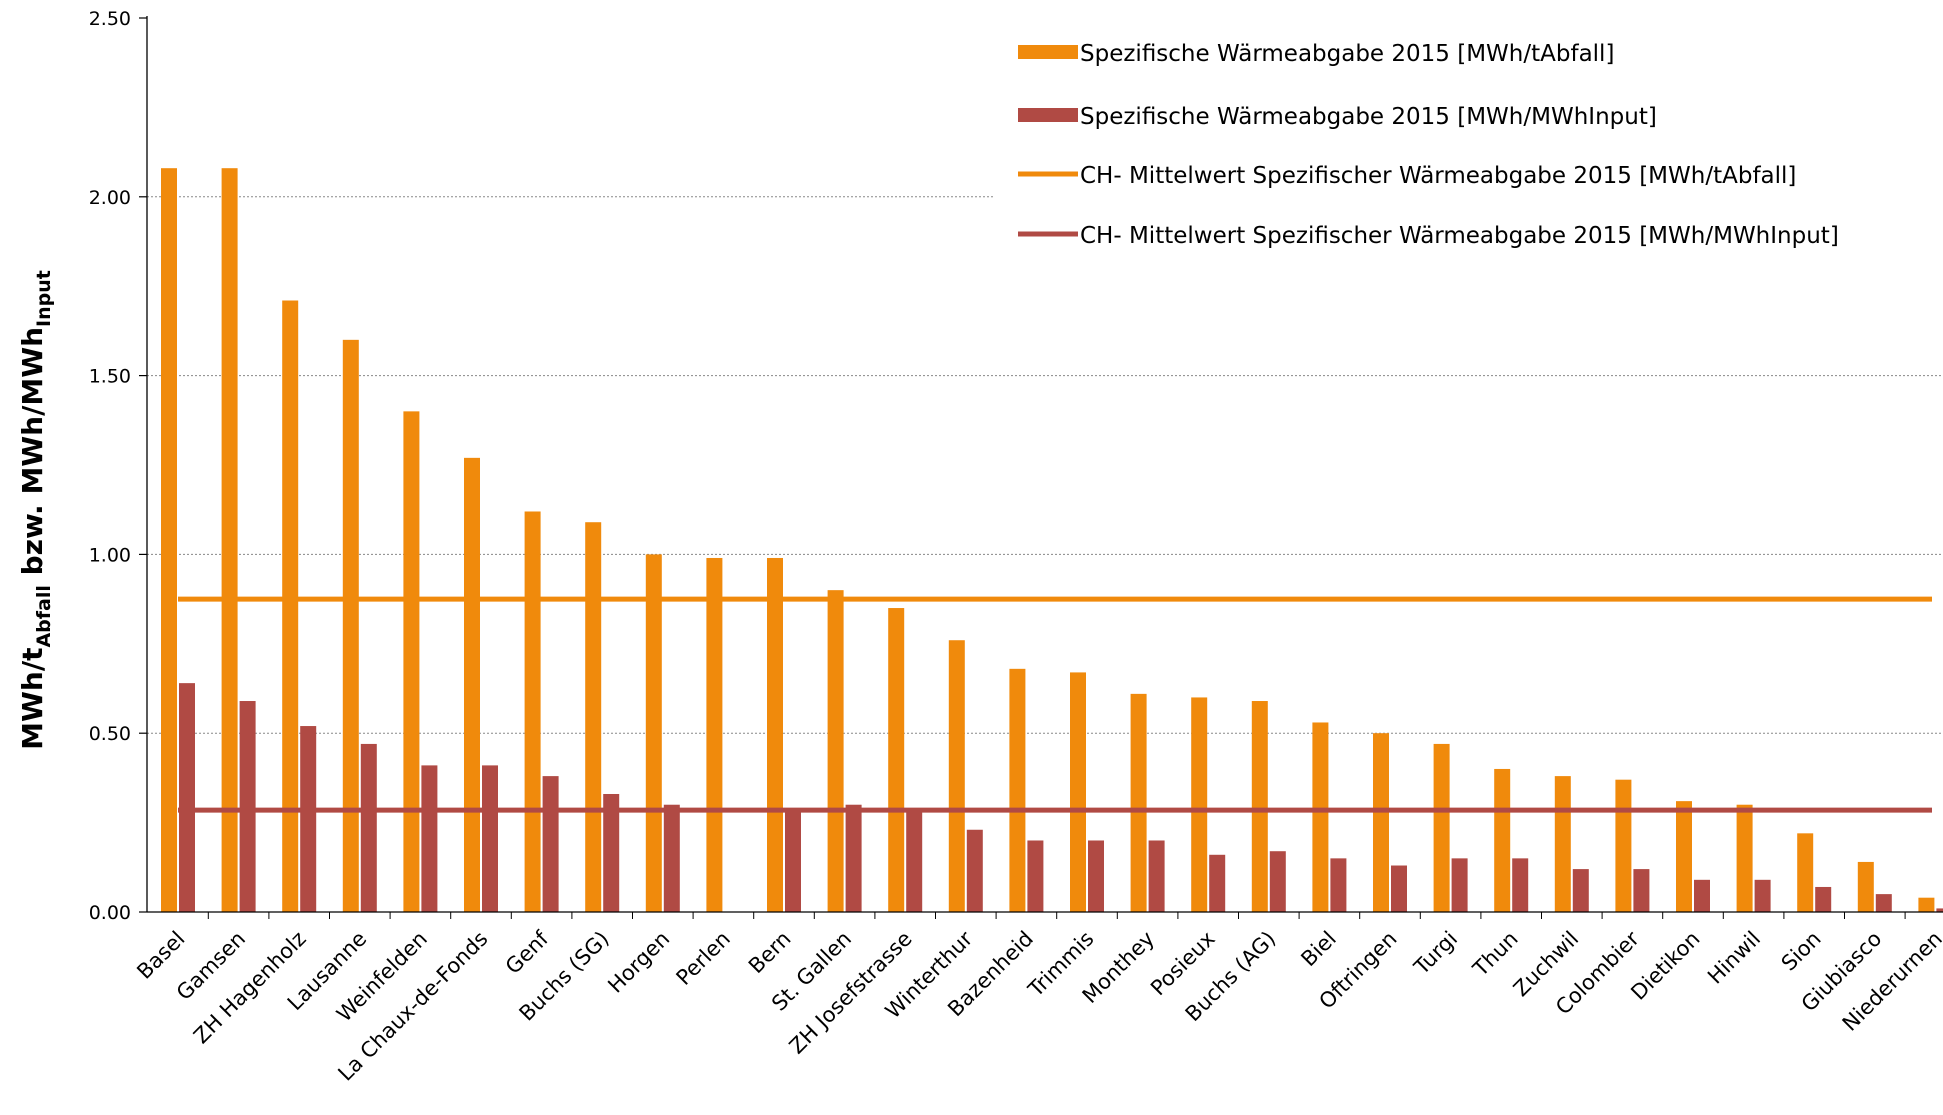 This screenshot has height=1115, width=1943. What do you see at coordinates (32, 699) in the screenshot?
I see `y-axis-label-main: MWh/t` at bounding box center [32, 699].